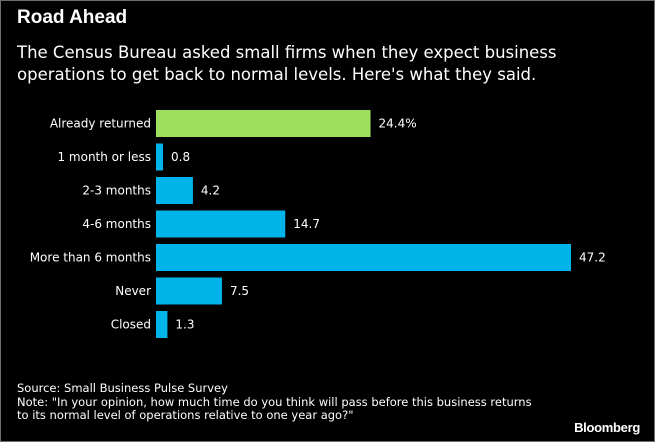 The image size is (655, 442). I want to click on category-label-6: Closed, so click(131, 325).